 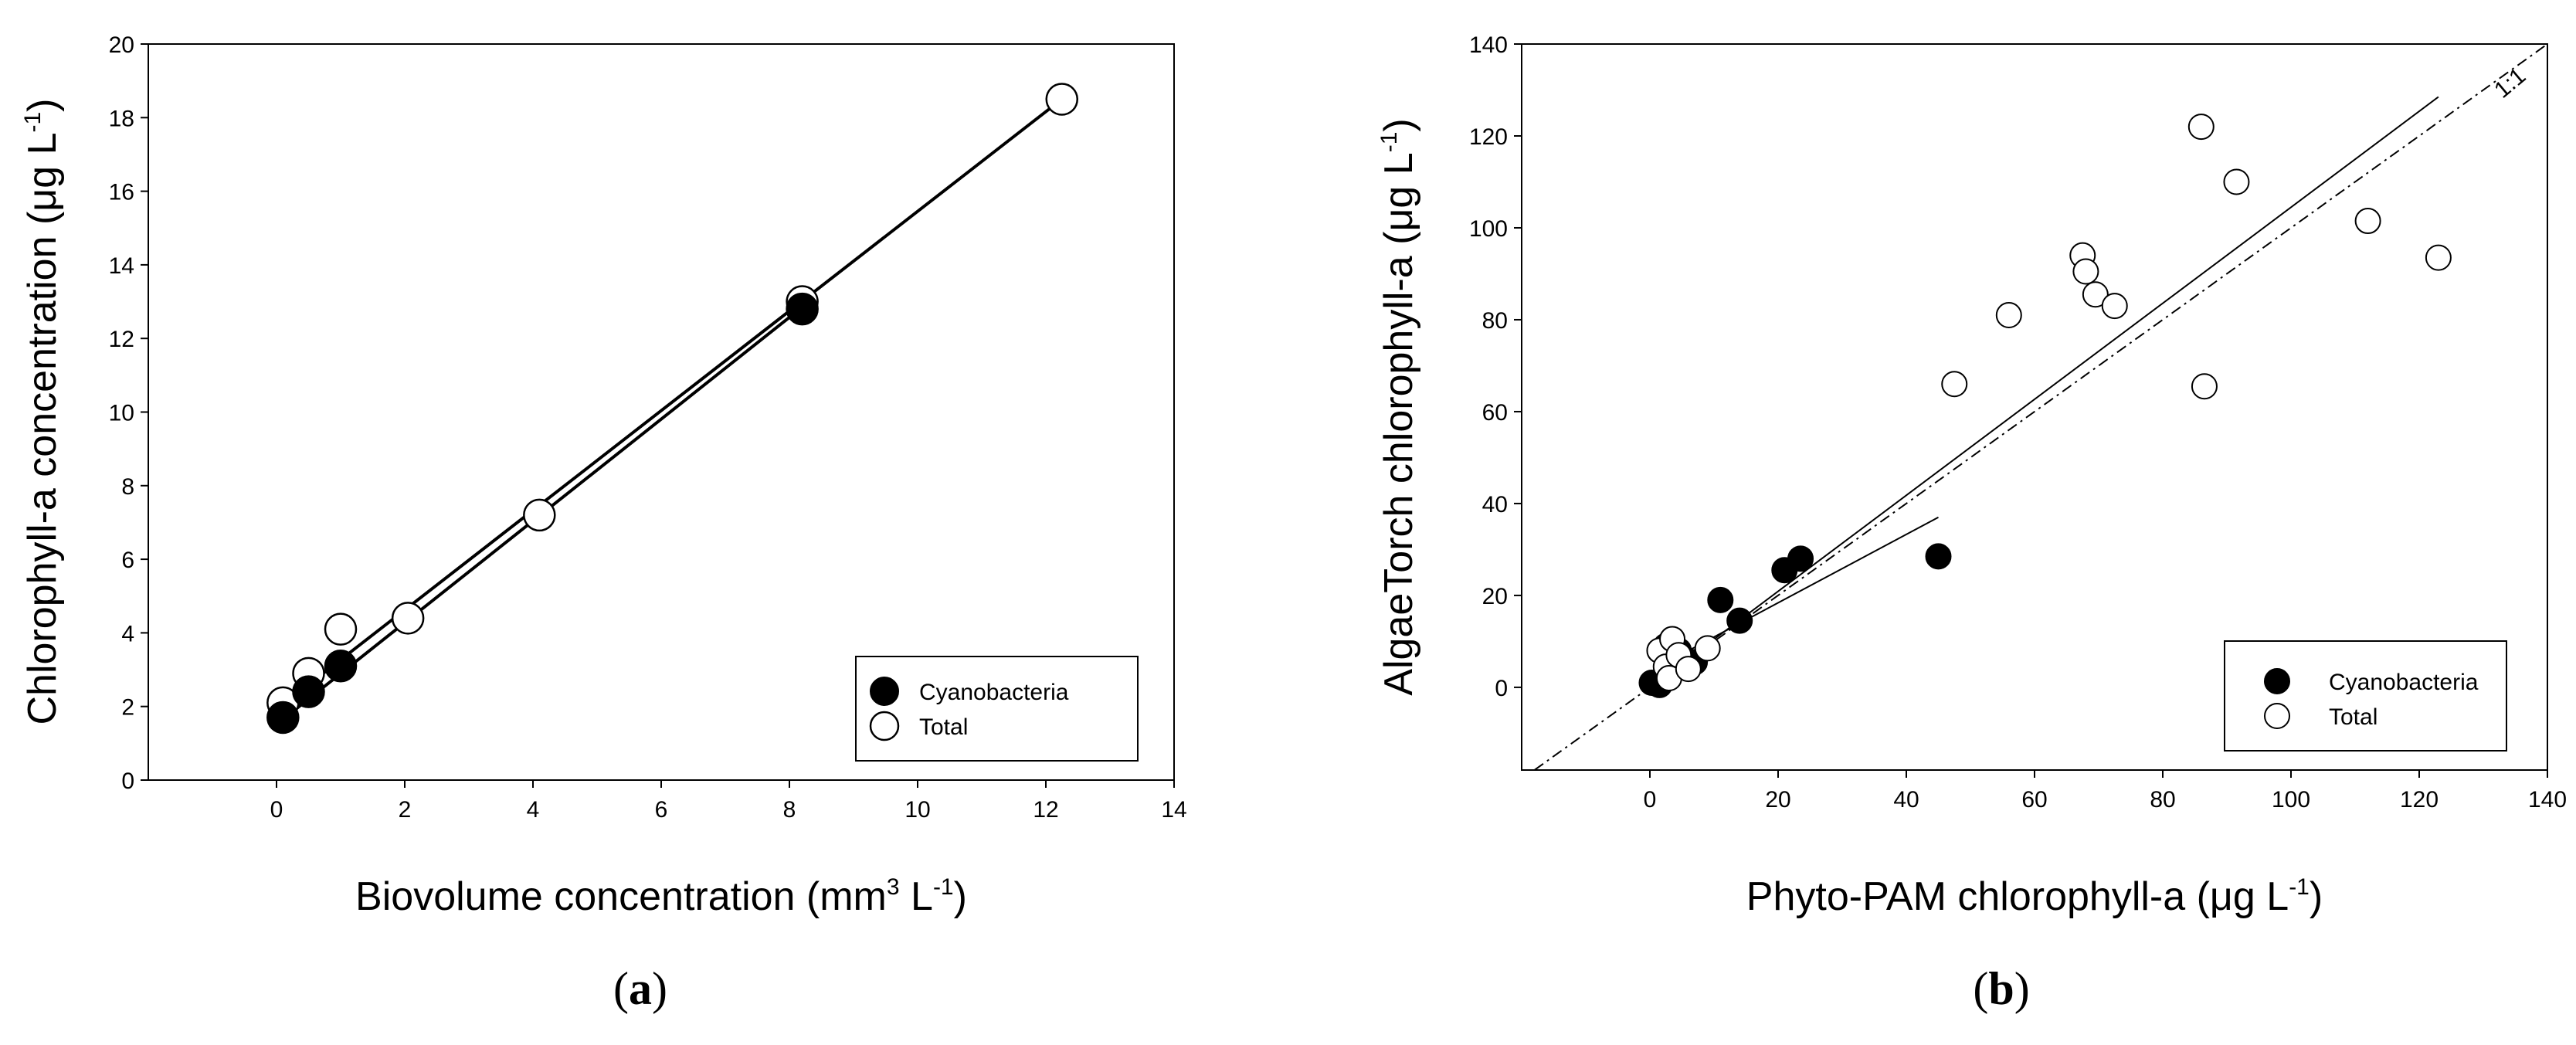 What do you see at coordinates (2105, 791) in the screenshot?
I see `x-ticks-b: 0 20 40 60 80 100 120 140` at bounding box center [2105, 791].